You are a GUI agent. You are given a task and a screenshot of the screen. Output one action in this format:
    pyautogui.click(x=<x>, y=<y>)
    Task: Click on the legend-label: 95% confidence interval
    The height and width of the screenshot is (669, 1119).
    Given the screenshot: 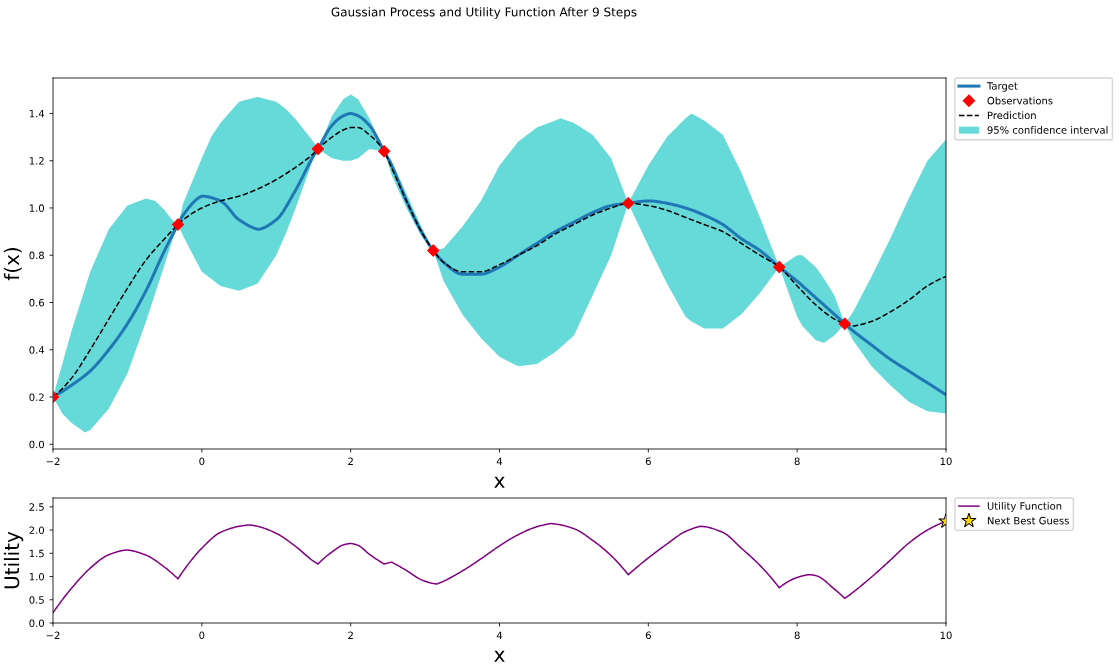 What is the action you would take?
    pyautogui.click(x=1047, y=130)
    